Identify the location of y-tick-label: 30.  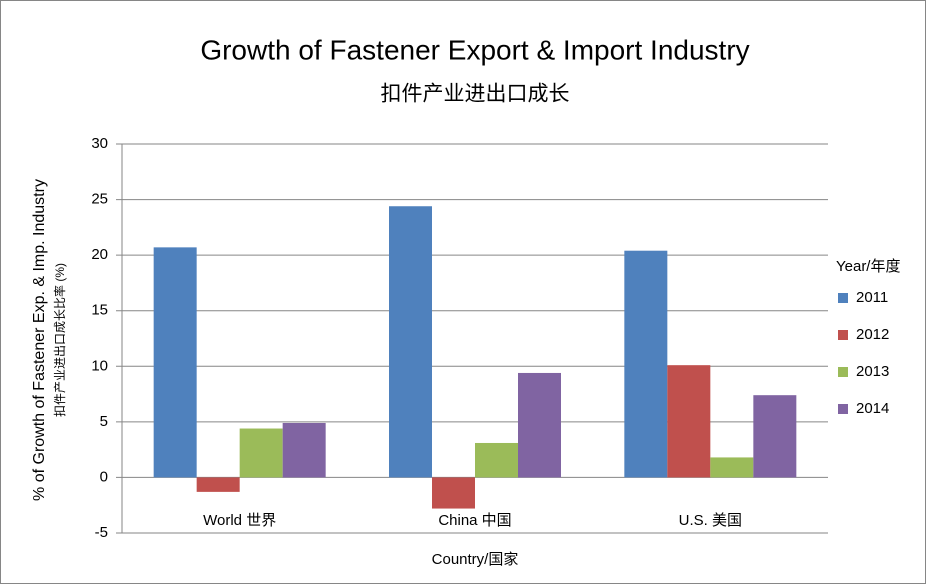
(99, 143).